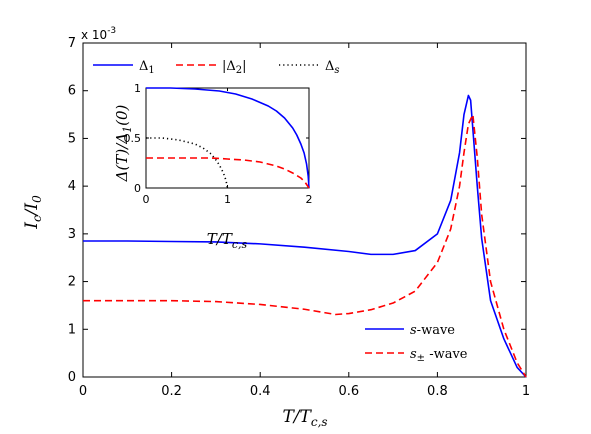 The width and height of the screenshot is (591, 434). I want to click on inset-x-axis-title: T/Tc,s, so click(227, 240).